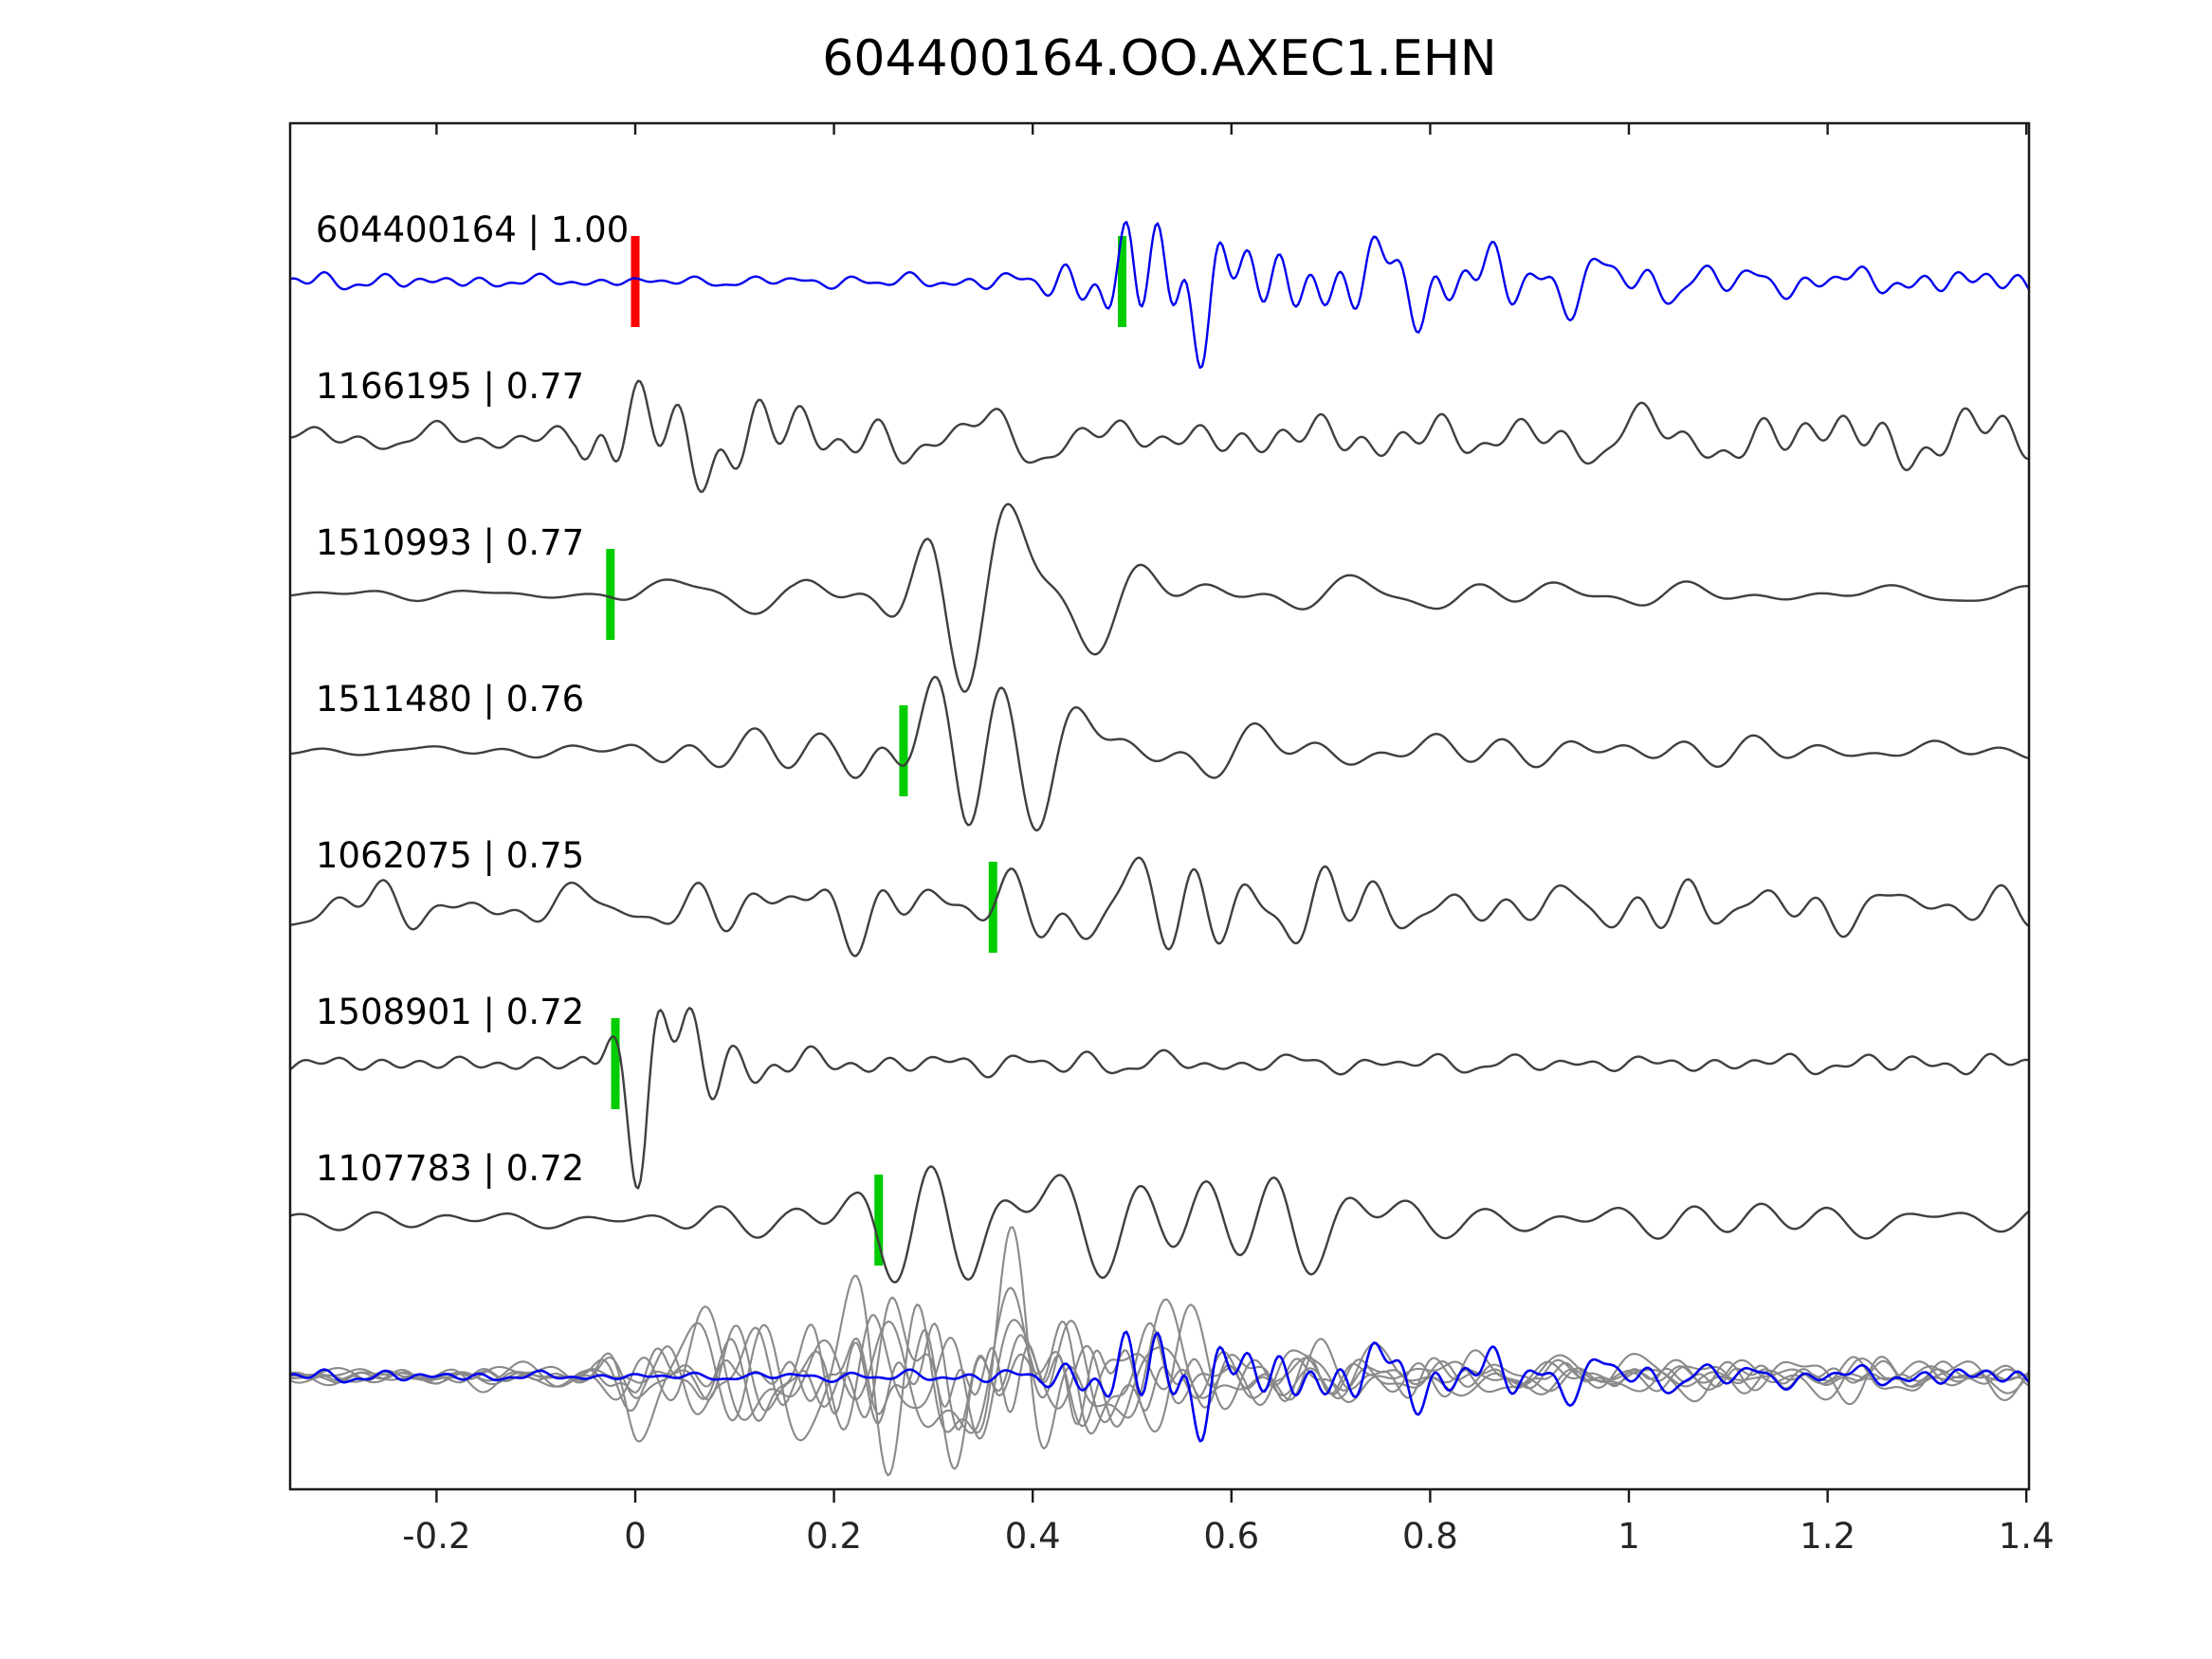 The width and height of the screenshot is (2212, 1659). Describe the element at coordinates (2027, 1536) in the screenshot. I see `x-tick-label: 1.4` at that location.